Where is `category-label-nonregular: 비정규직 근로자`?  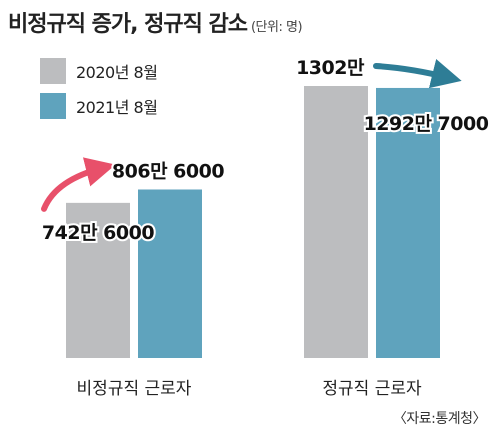
category-label-nonregular: 비정규직 근로자 is located at coordinates (134, 389).